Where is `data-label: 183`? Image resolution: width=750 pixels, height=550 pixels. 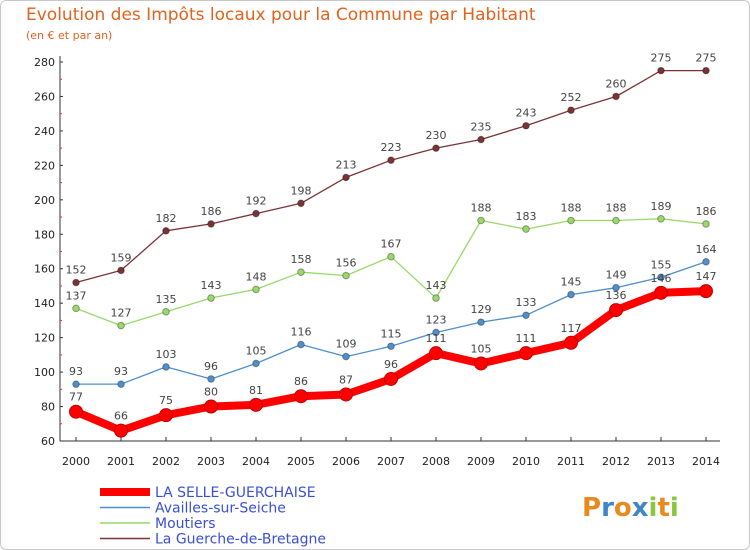 data-label: 183 is located at coordinates (526, 216).